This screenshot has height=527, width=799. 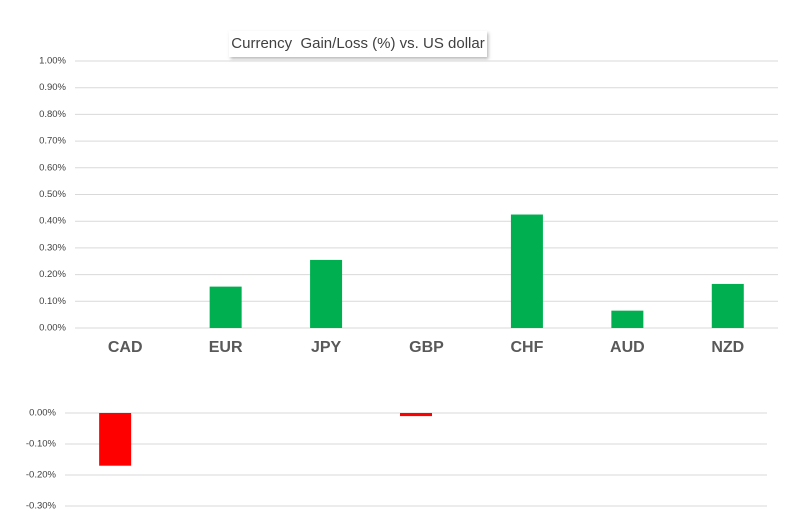 I want to click on y-tick-label: -0.10%, so click(x=41, y=444).